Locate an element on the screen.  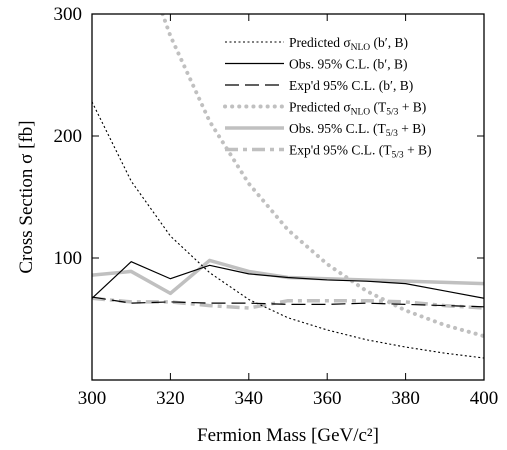
x-tick-label: 340 is located at coordinates (249, 398).